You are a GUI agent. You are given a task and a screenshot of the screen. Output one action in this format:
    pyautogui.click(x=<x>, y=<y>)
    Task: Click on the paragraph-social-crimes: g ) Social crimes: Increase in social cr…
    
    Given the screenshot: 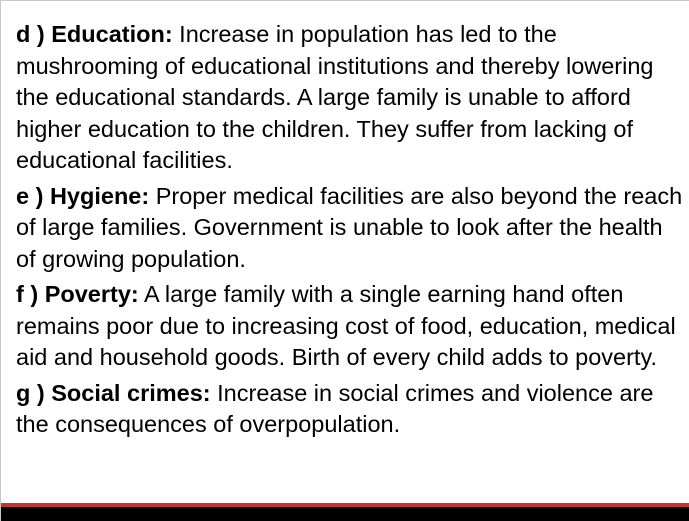 What is the action you would take?
    pyautogui.click(x=351, y=409)
    